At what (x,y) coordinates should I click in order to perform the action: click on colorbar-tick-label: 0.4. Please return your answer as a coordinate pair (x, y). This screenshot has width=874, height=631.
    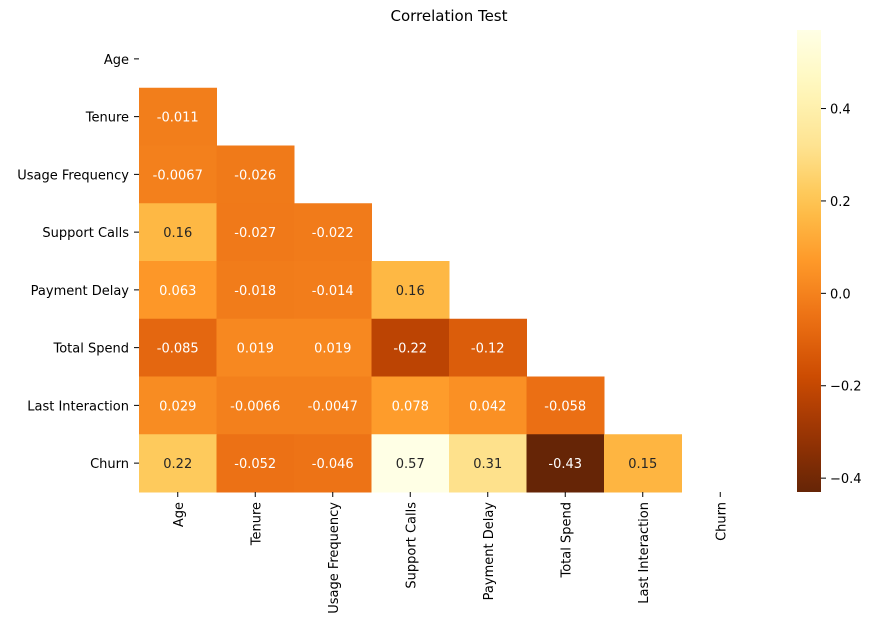
    Looking at the image, I should click on (840, 110).